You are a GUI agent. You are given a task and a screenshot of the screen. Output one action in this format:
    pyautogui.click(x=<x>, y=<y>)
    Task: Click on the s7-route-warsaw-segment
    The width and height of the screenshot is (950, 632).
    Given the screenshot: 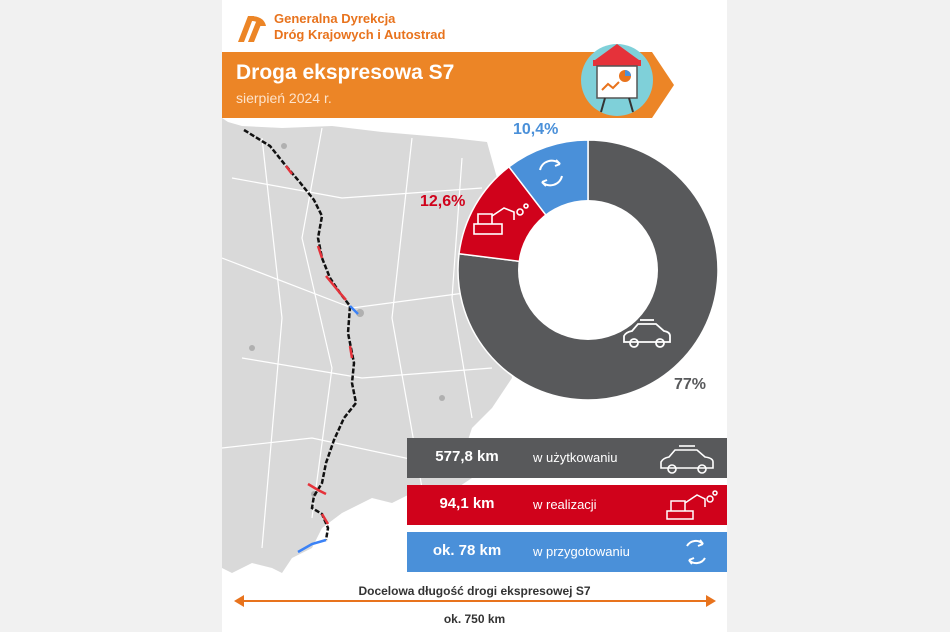 What is the action you would take?
    pyautogui.click(x=354, y=310)
    